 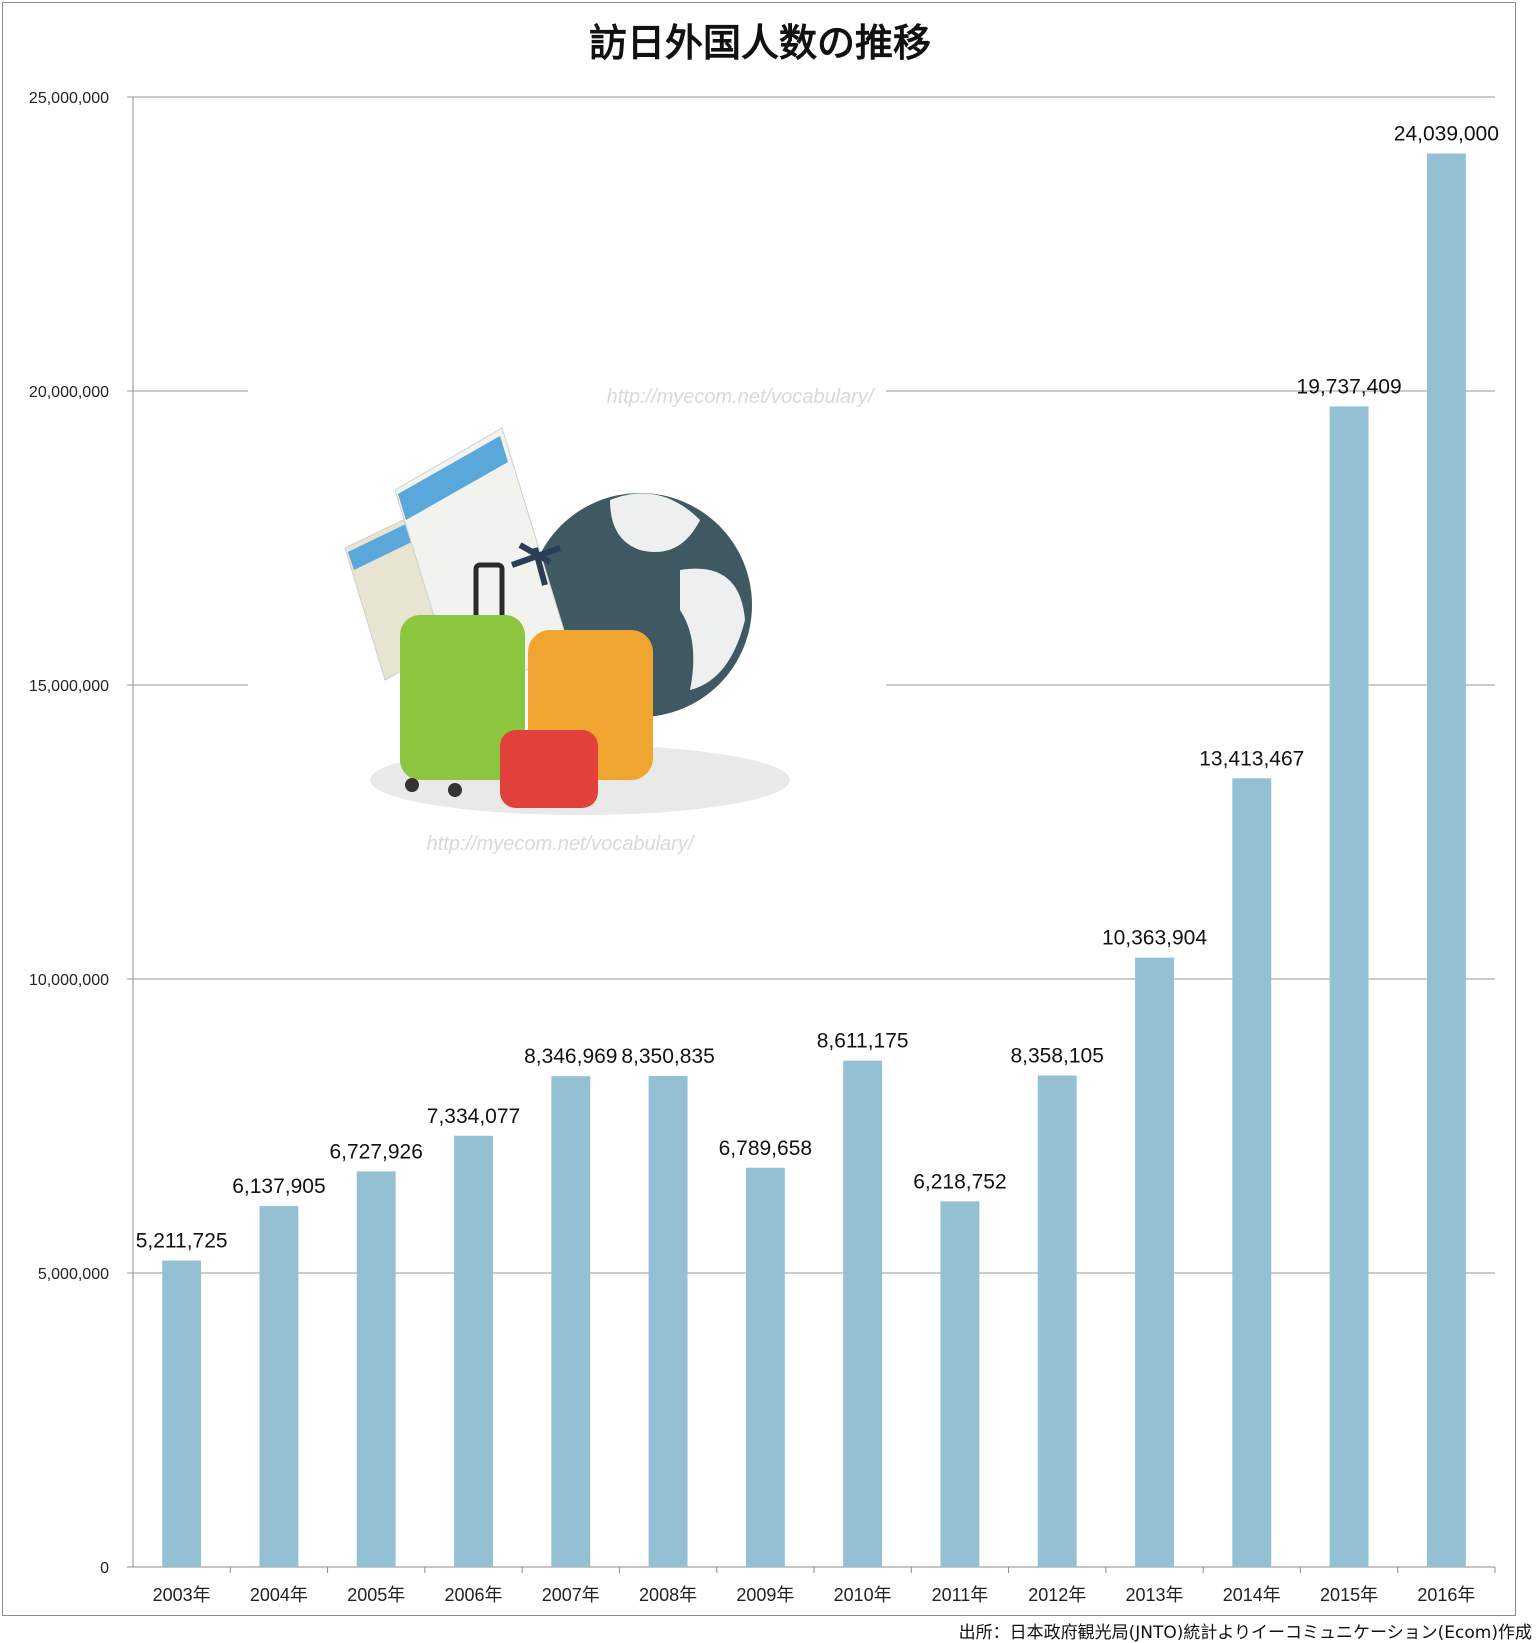 I want to click on data-label: 6,727,926, so click(x=375, y=1151).